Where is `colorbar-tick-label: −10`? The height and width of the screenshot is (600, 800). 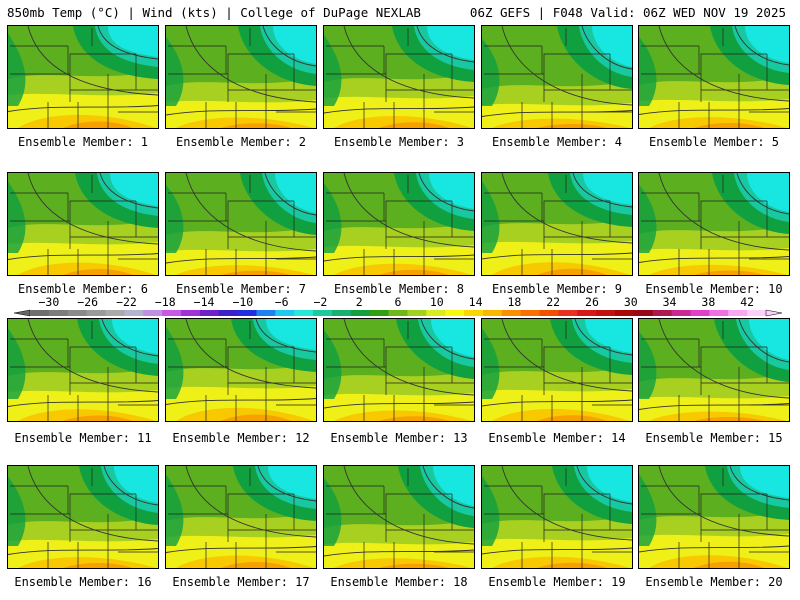
colorbar-tick-label: −10 is located at coordinates (242, 302).